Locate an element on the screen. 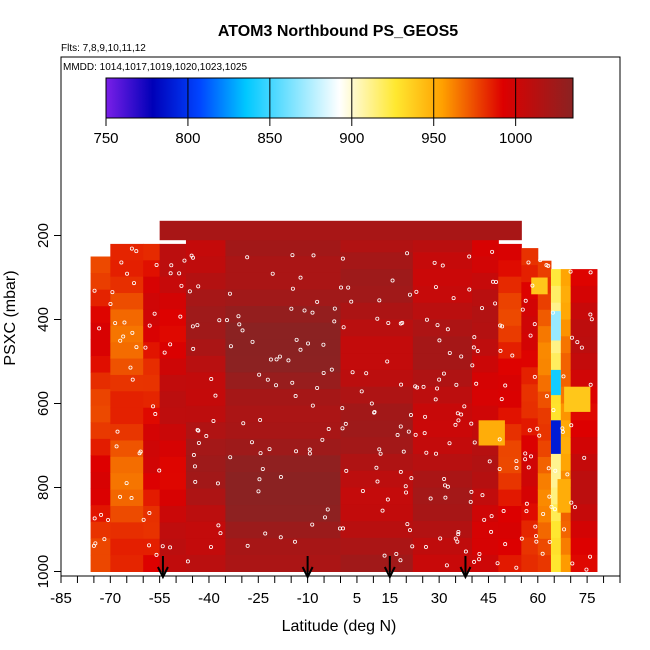 This screenshot has width=650, height=650. y-tick-label: 400 is located at coordinates (43, 319).